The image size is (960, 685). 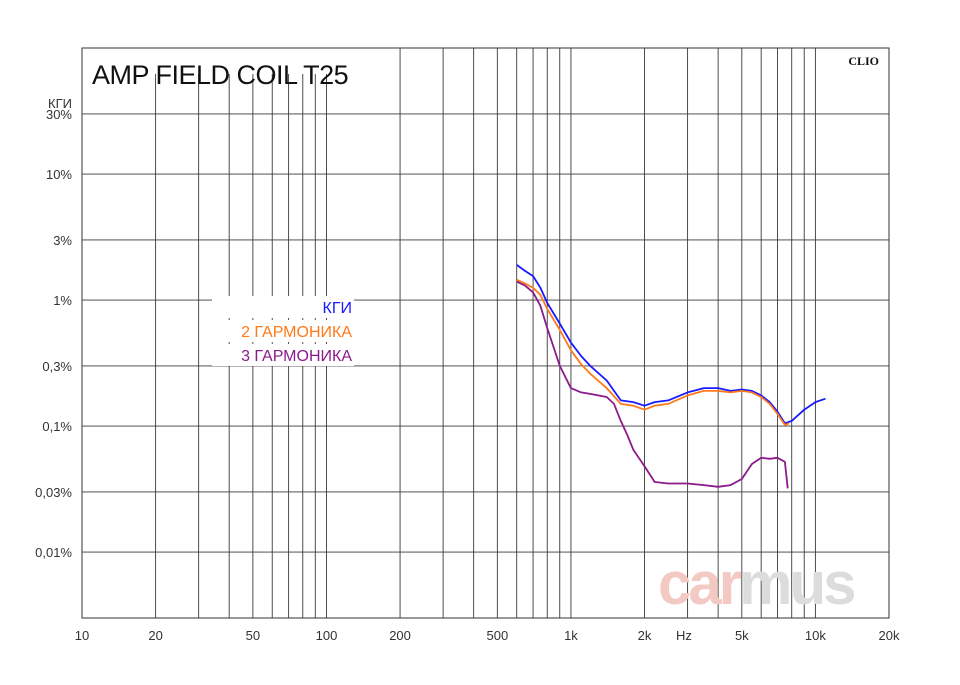 I want to click on carmus-watermark: carmus, so click(x=757, y=583).